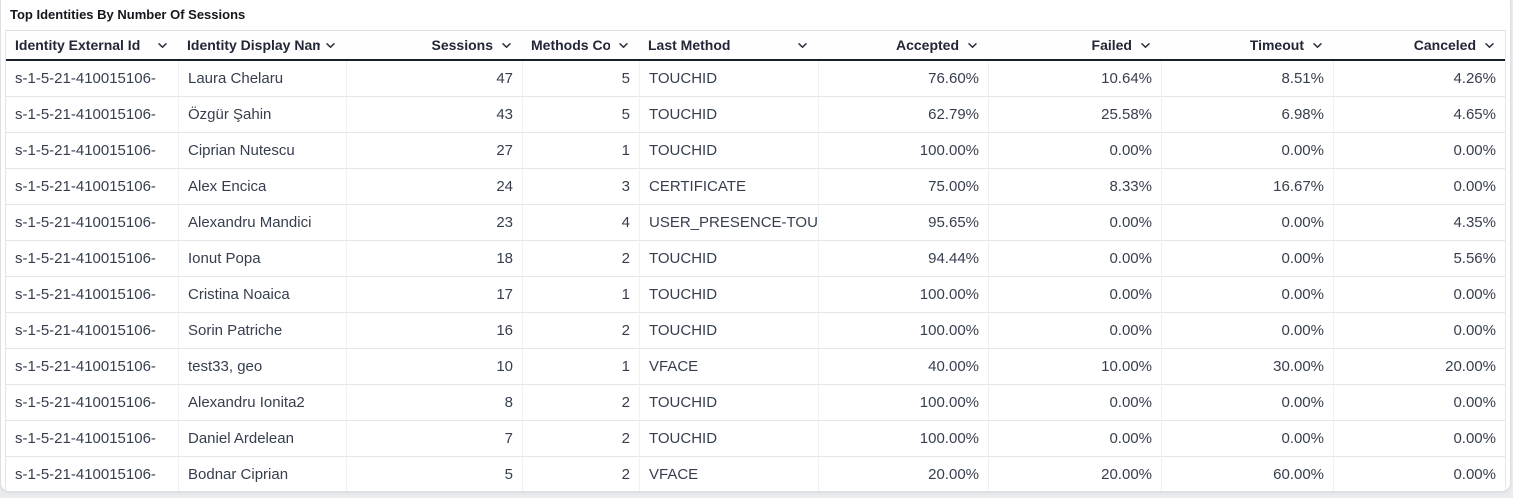 This screenshot has height=498, width=1513. Describe the element at coordinates (580, 295) in the screenshot. I see `cell-methods_count: 1` at that location.